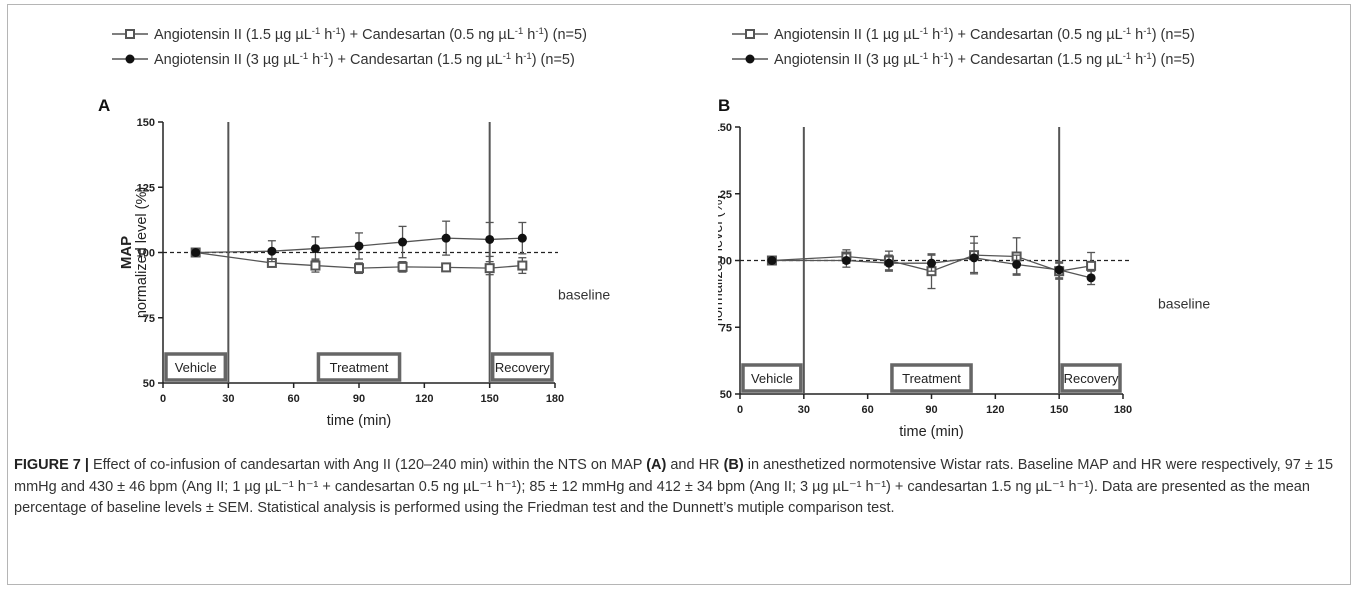  Describe the element at coordinates (126, 252) in the screenshot. I see `y-axis-main-title: MAP` at that location.